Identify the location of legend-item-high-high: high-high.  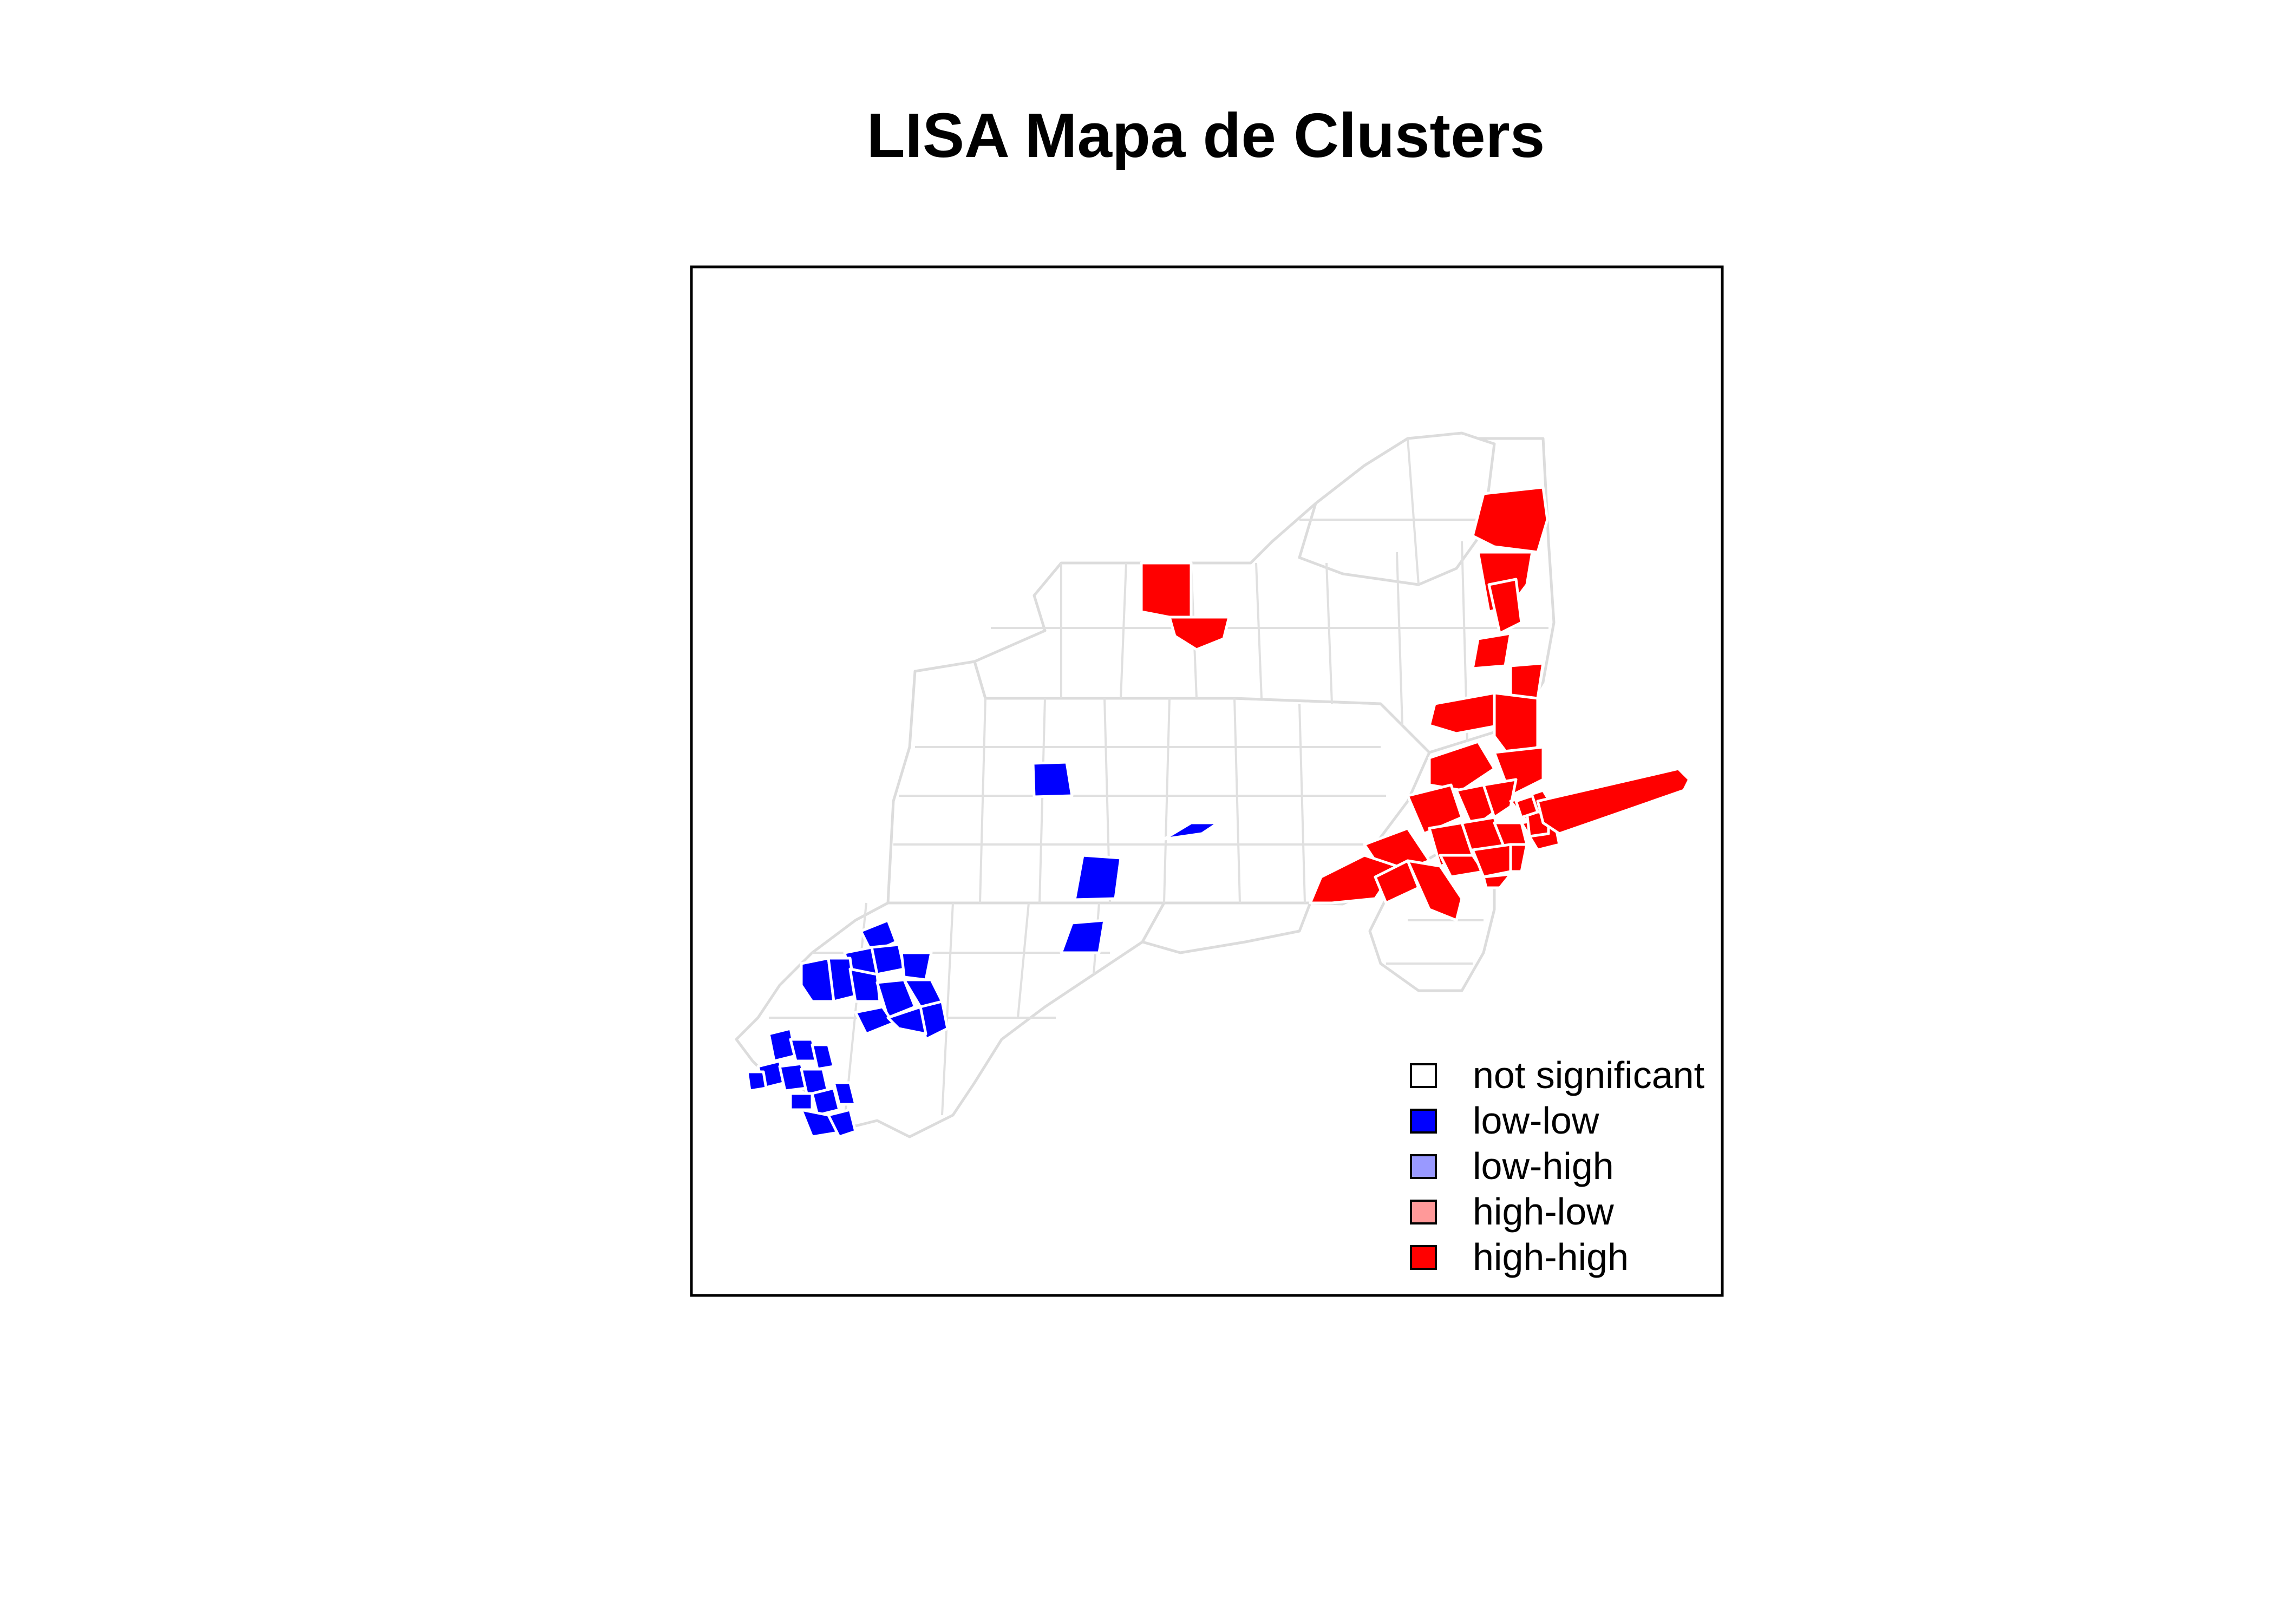
(1520, 1257).